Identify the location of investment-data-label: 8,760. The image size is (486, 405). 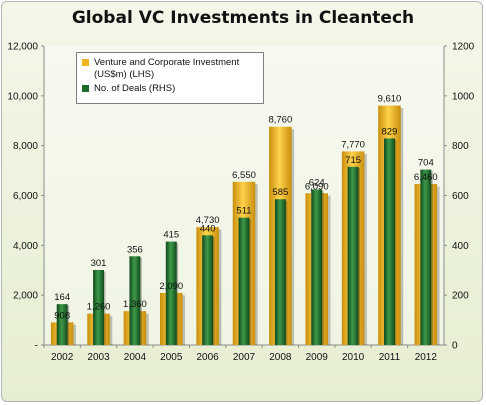
(280, 120).